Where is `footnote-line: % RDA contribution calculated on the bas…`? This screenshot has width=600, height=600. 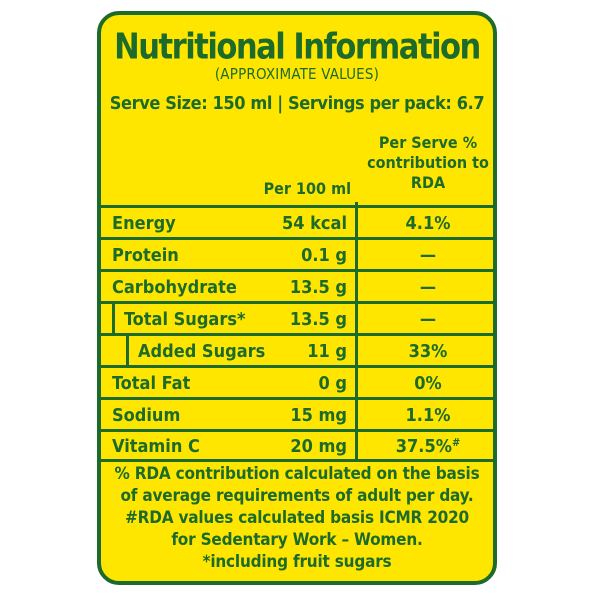 footnote-line: % RDA contribution calculated on the bas… is located at coordinates (297, 474).